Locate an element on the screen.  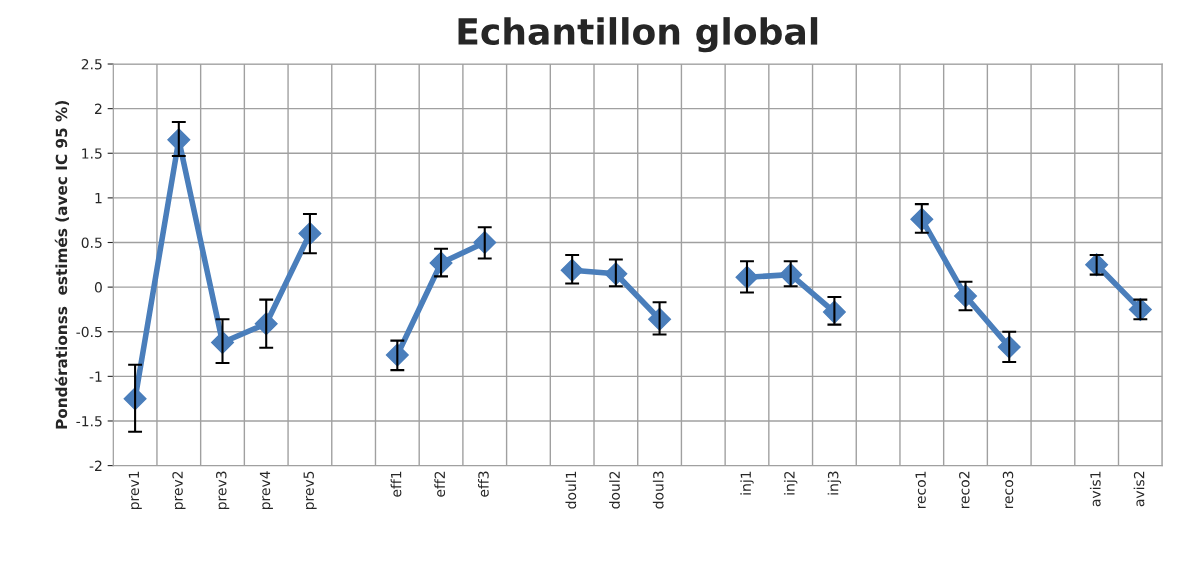
x-tick-label: prev4 is located at coordinates (266, 490).